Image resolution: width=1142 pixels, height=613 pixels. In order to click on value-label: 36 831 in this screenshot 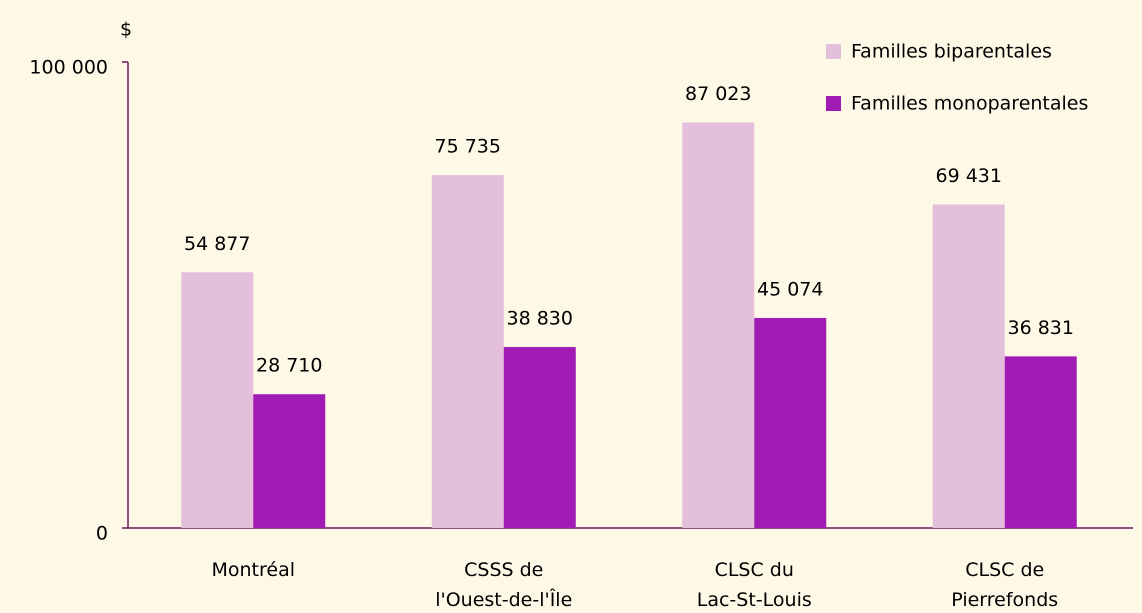, I will do `click(1041, 328)`.